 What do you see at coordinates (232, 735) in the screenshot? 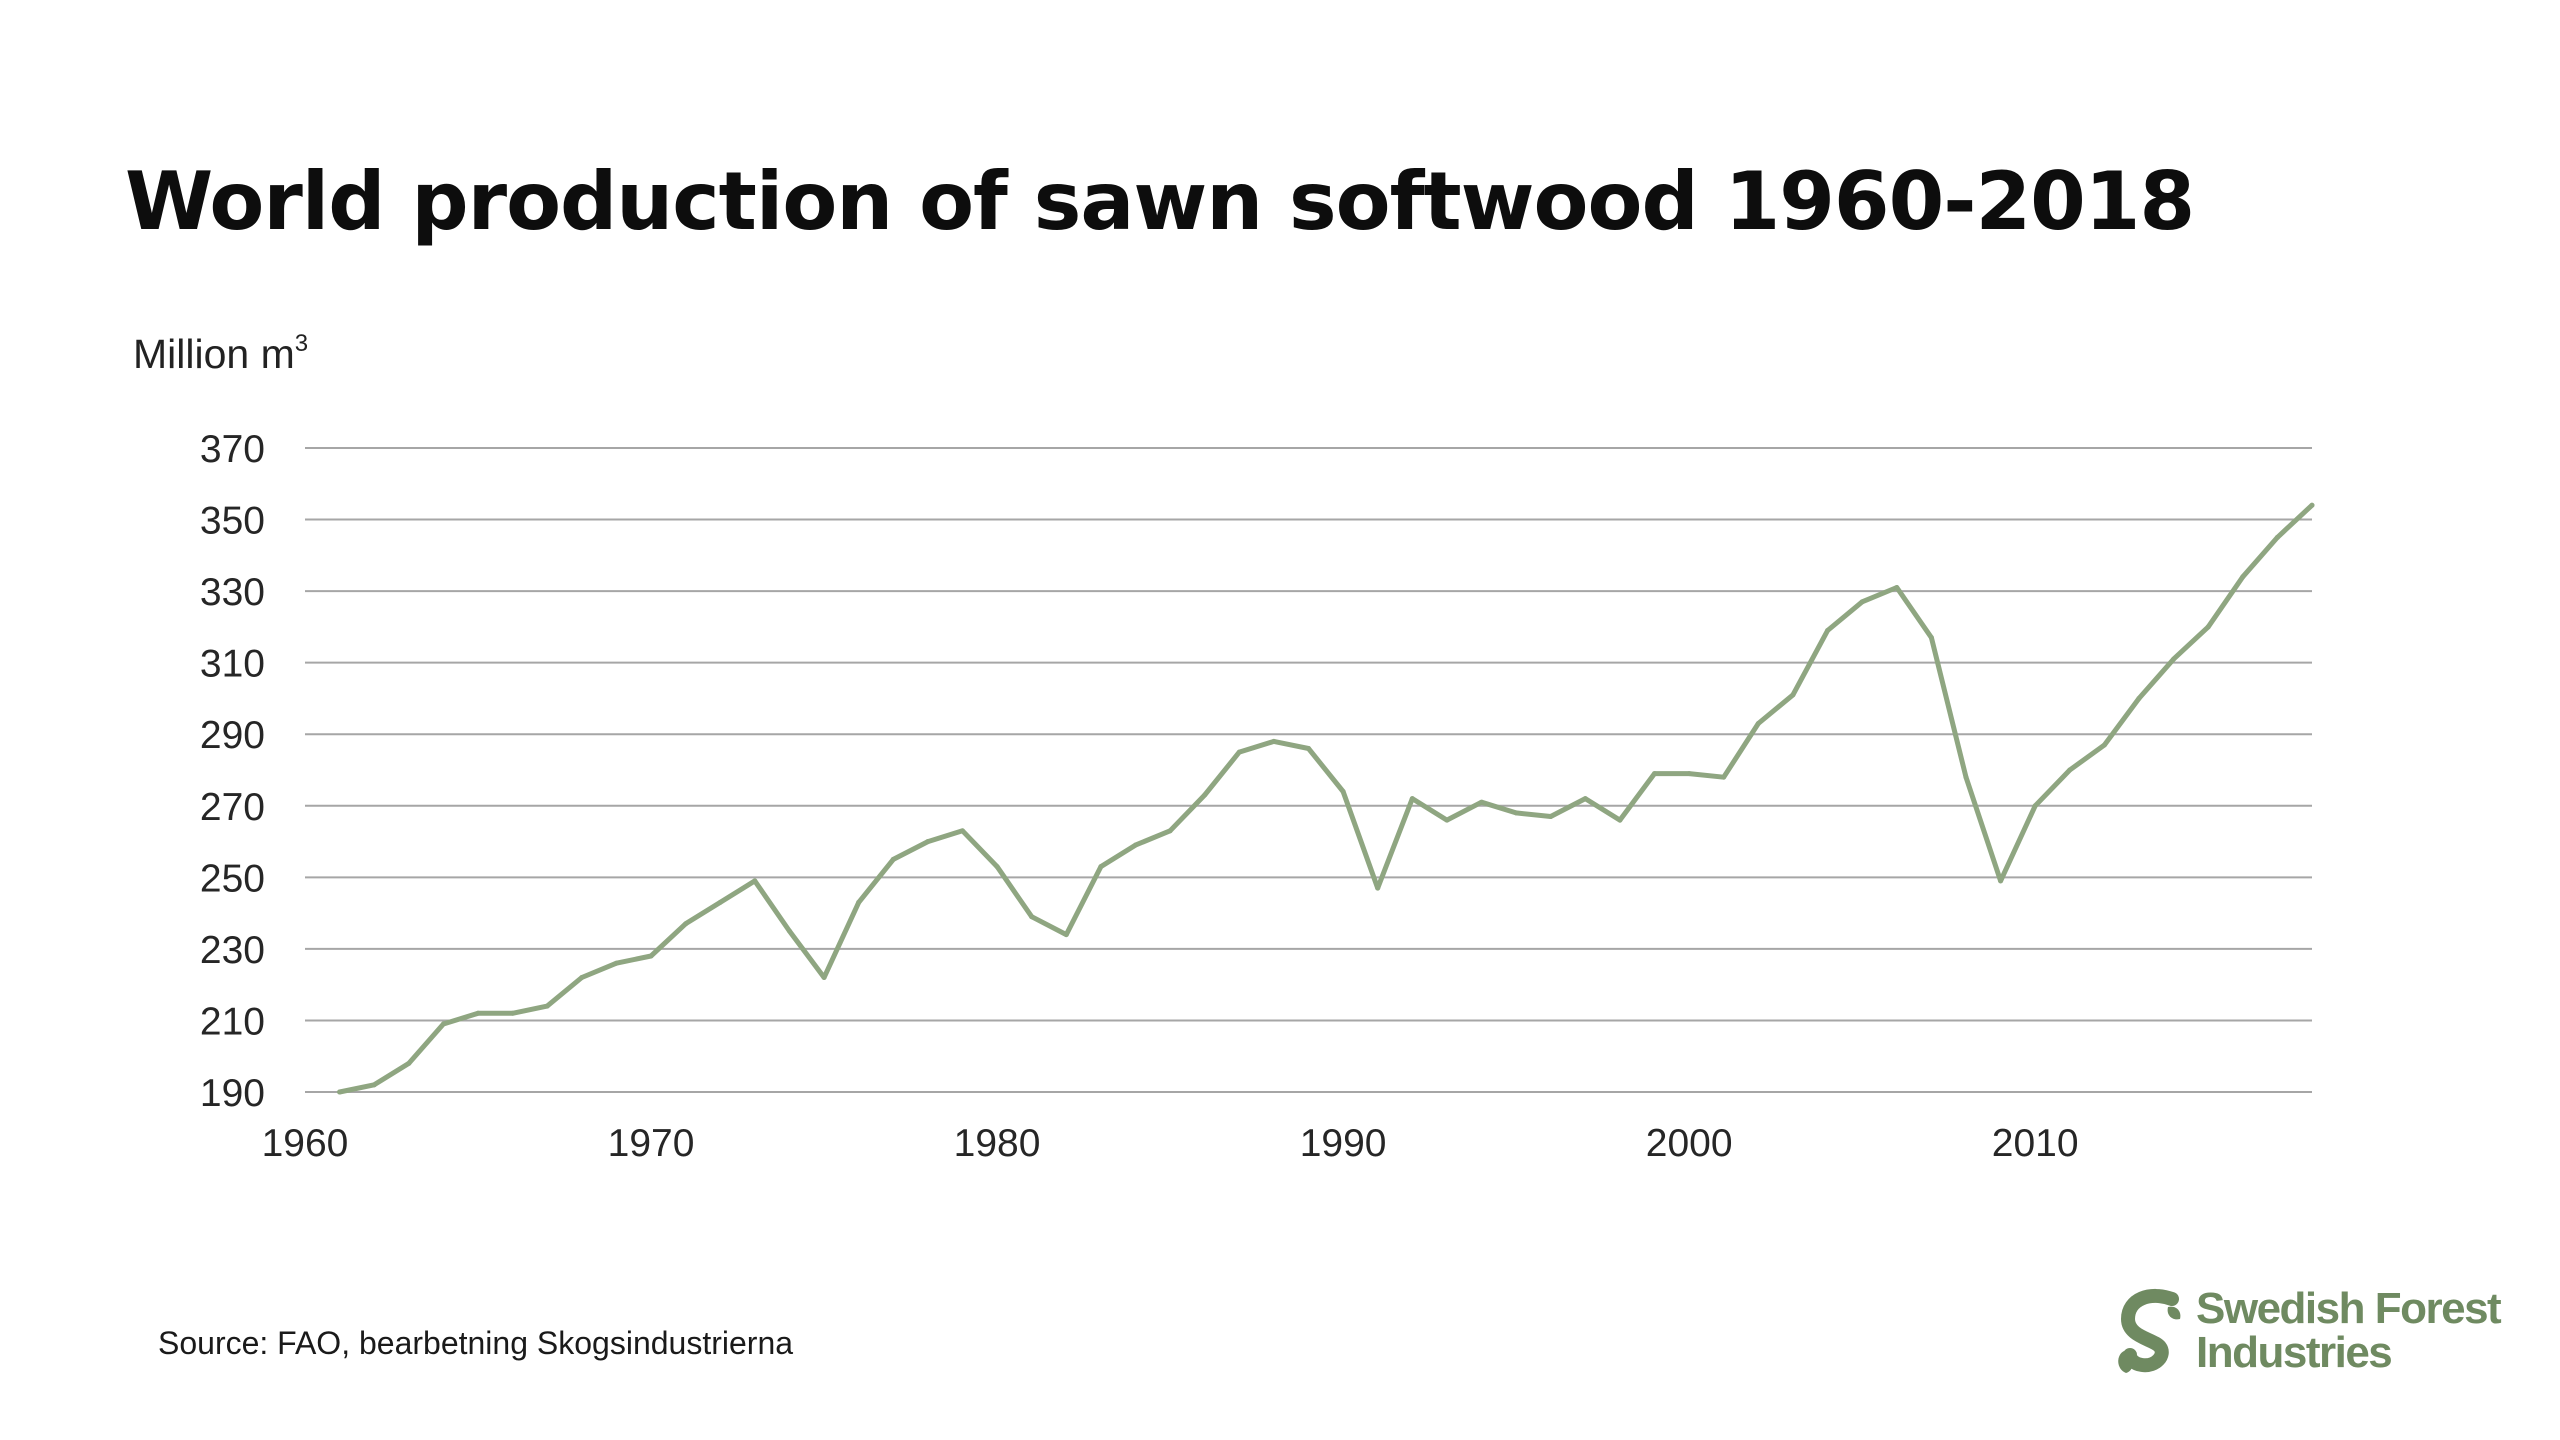
I see `y-tick-label: 290` at bounding box center [232, 735].